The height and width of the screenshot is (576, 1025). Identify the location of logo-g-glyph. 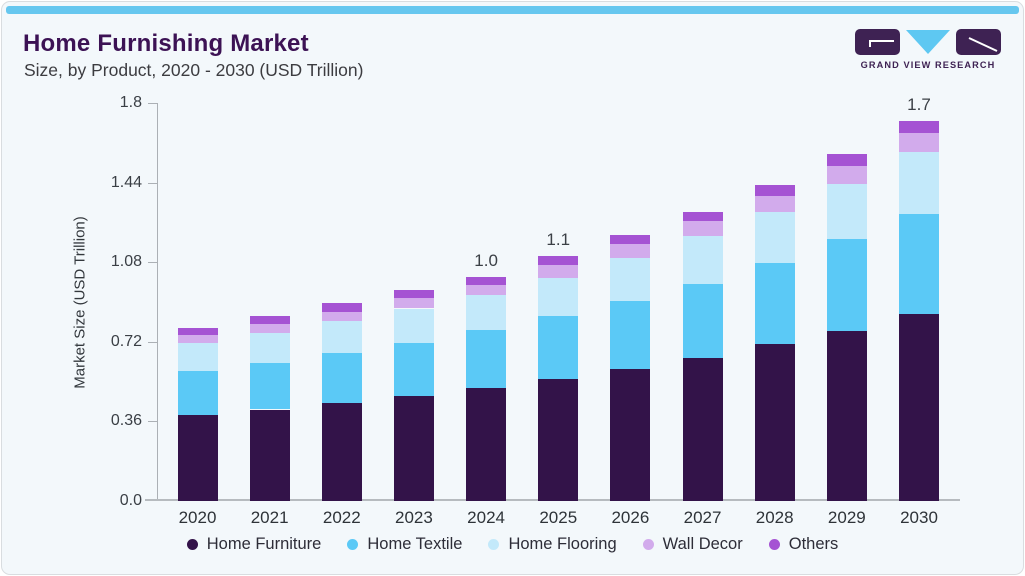
(881, 43).